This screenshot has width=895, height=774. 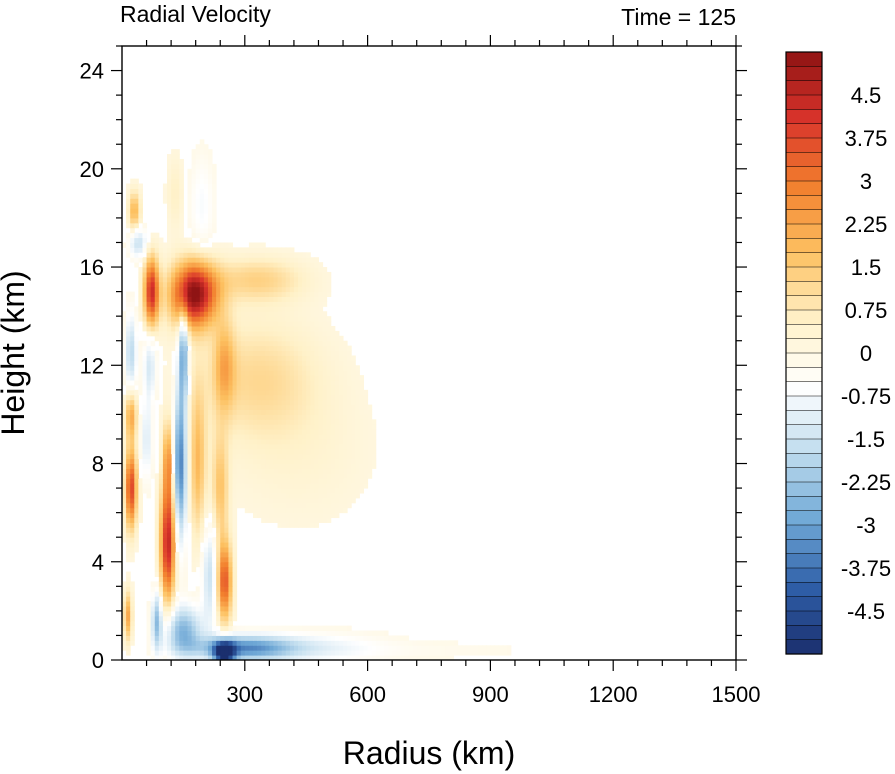 I want to click on colorbar-label: 0, so click(x=866, y=353).